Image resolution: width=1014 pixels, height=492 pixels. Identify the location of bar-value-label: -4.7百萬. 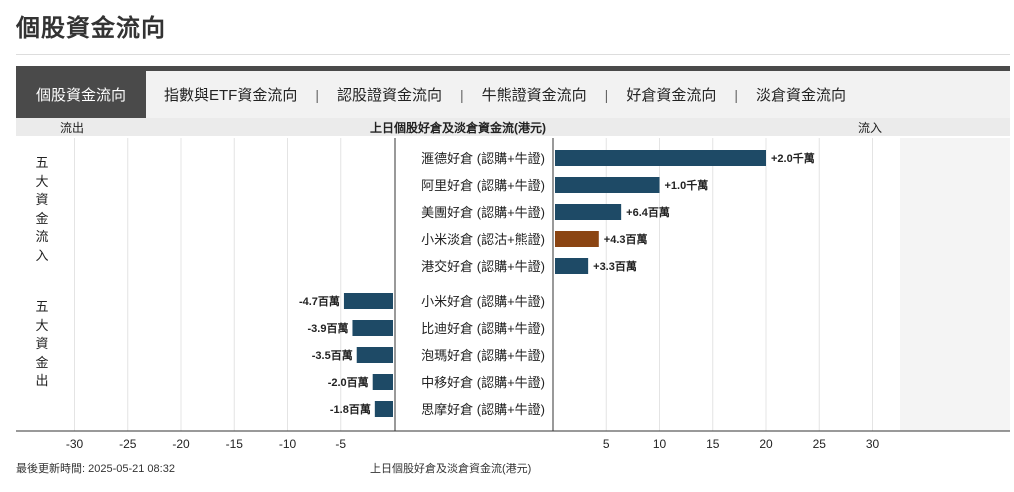
(319, 301).